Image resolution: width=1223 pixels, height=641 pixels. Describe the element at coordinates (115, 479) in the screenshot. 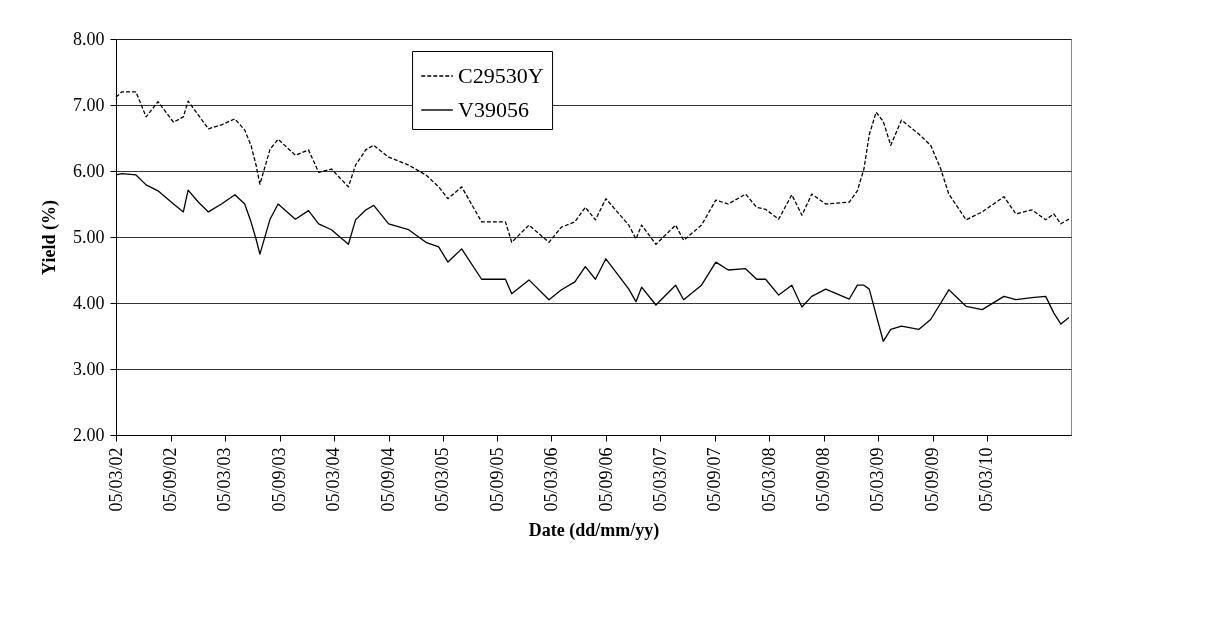

I see `x-tick-label: 05/03/02` at that location.